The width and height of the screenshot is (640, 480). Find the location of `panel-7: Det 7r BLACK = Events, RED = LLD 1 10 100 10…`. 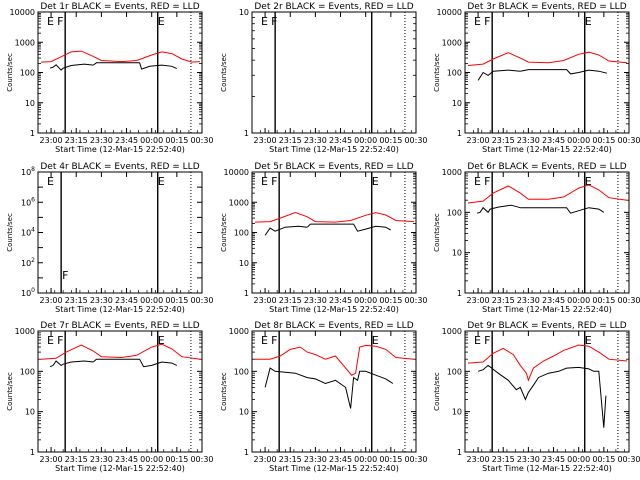

panel-7: Det 7r BLACK = Events, RED = LLD 1 10 100 10… is located at coordinates (110, 397).